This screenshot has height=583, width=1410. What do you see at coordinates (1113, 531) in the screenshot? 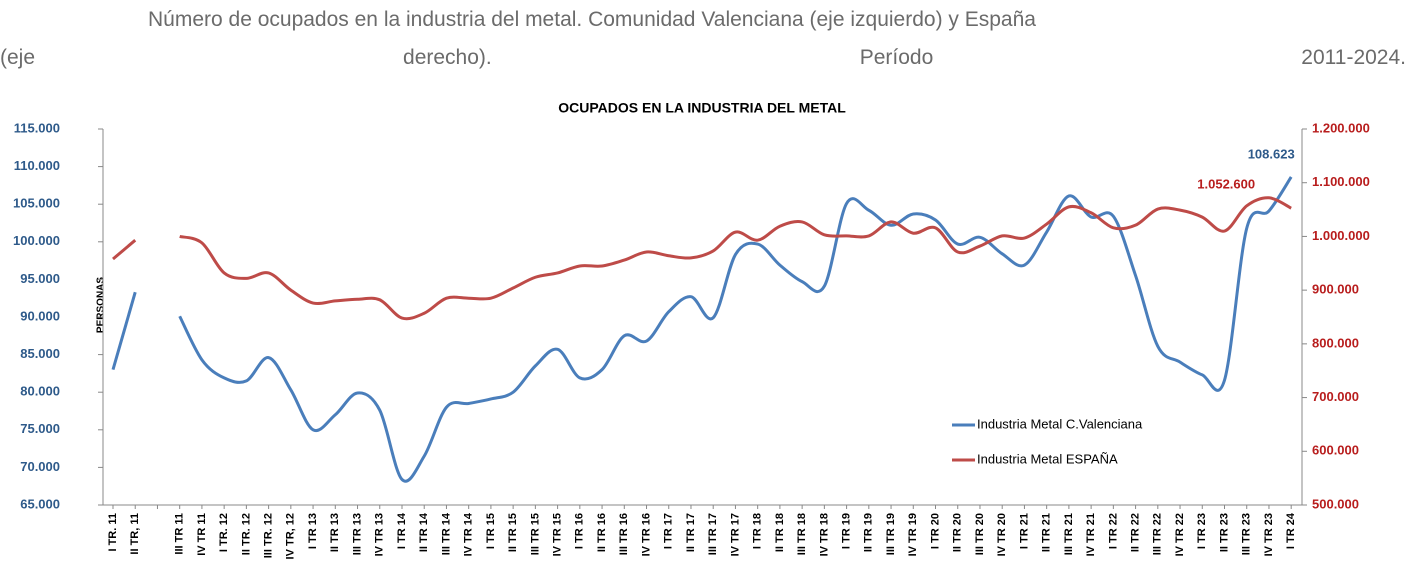
I see `x-tick-label: I TR 22` at bounding box center [1113, 531].